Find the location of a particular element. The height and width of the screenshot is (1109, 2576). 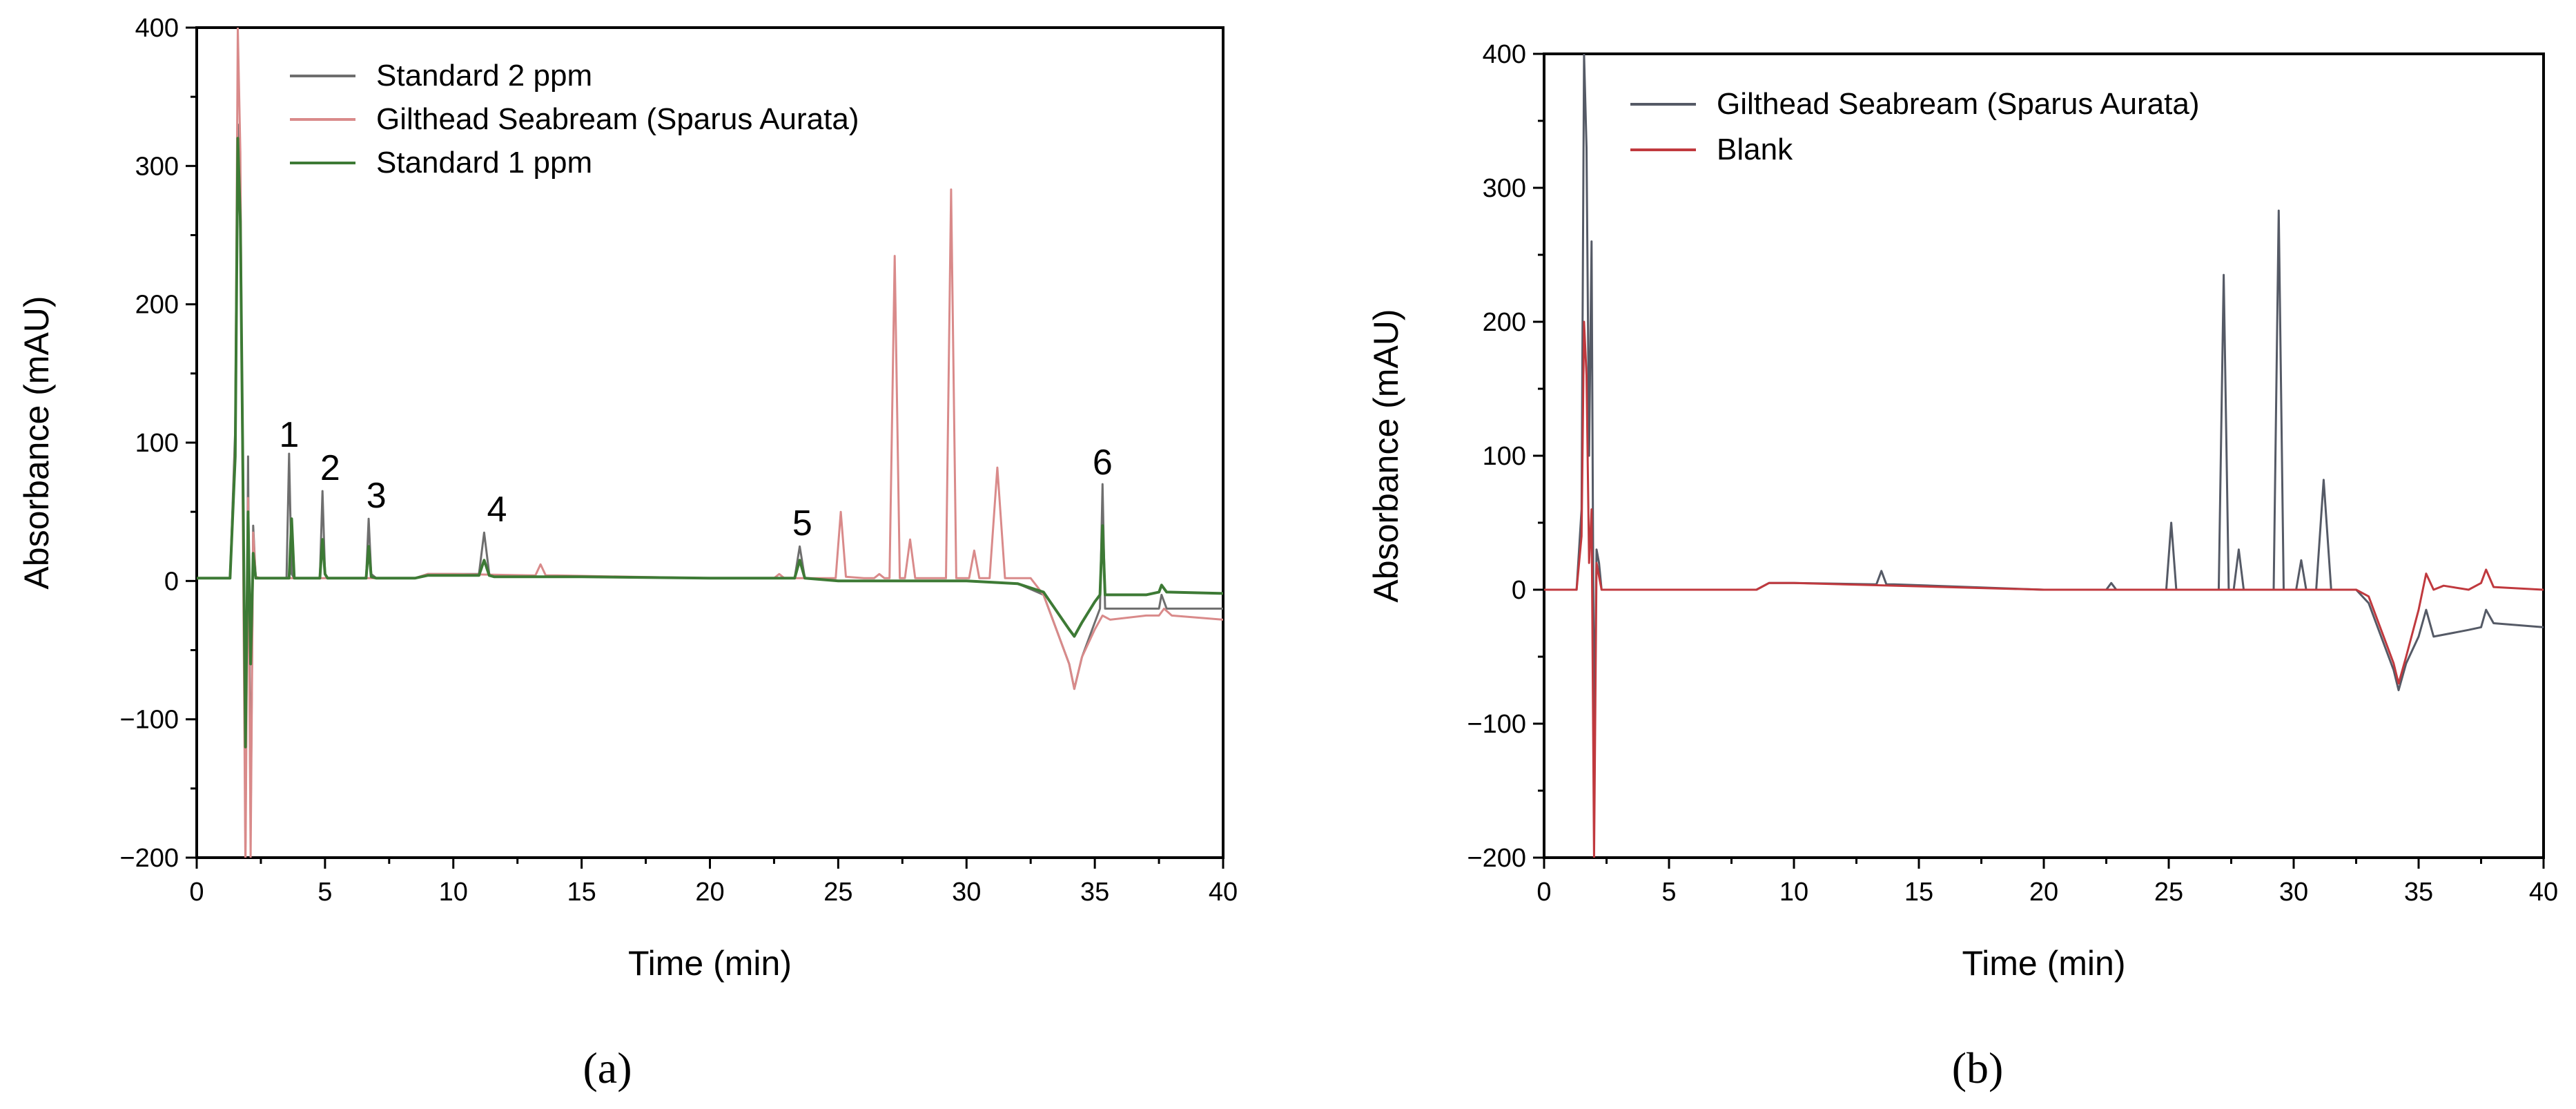

legend-label: Blank is located at coordinates (1755, 149).